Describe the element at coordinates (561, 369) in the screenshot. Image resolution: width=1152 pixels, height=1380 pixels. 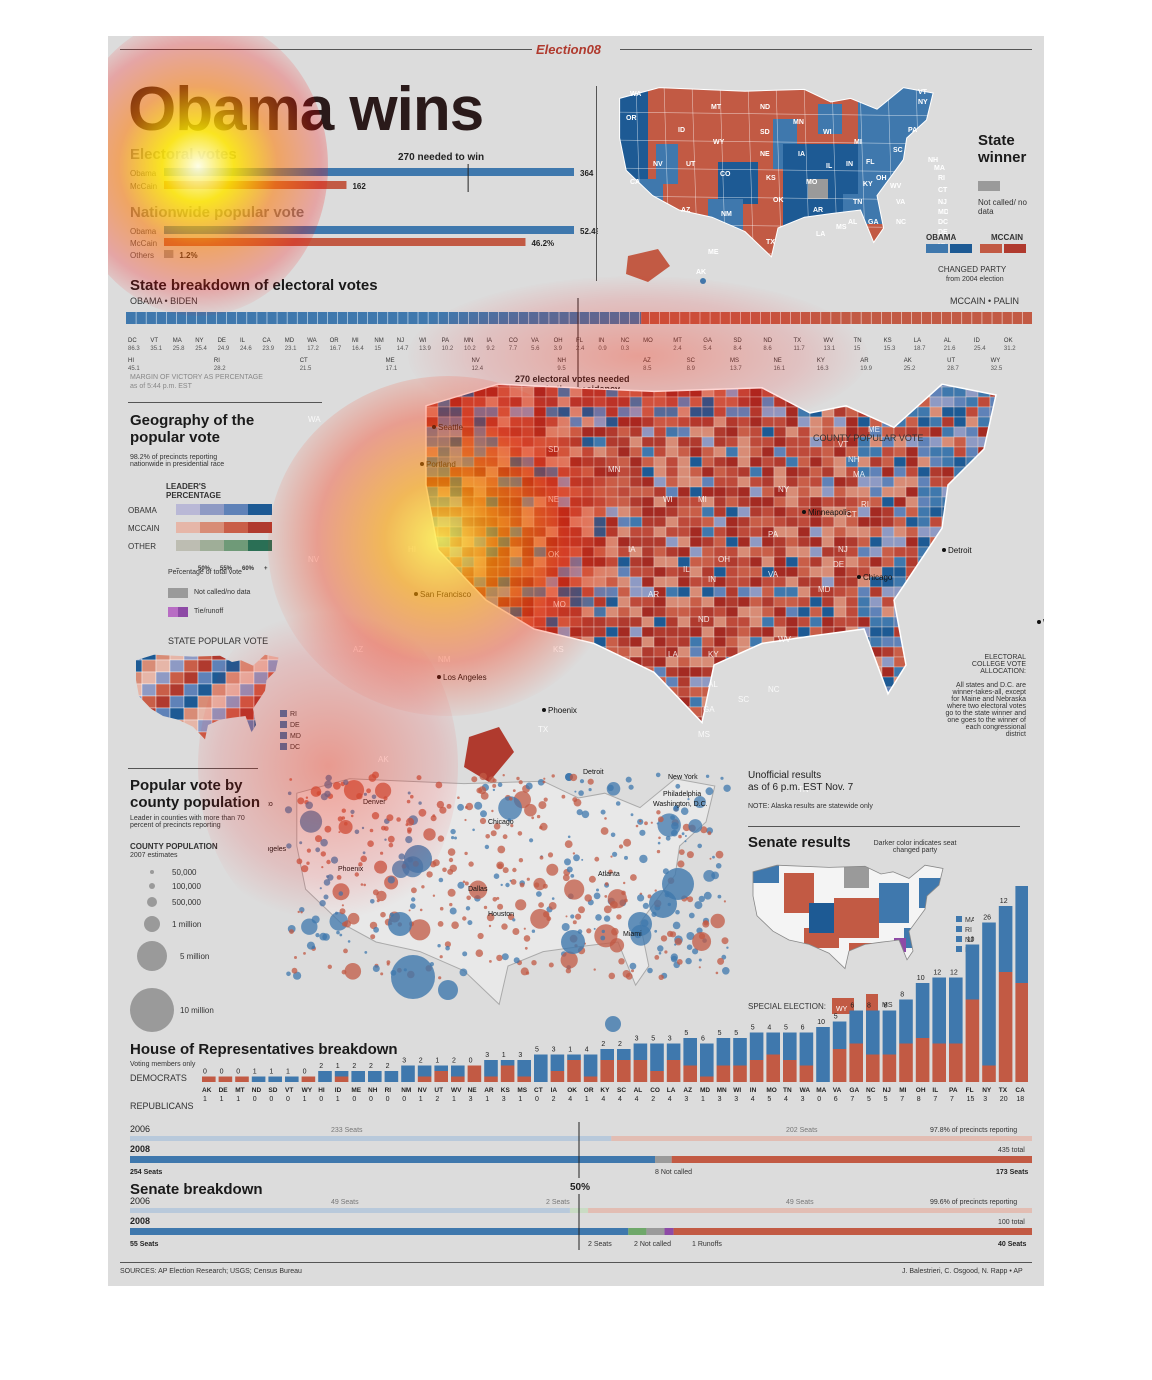
I see `sb-low-obama-margin-NH: 9.5` at that location.